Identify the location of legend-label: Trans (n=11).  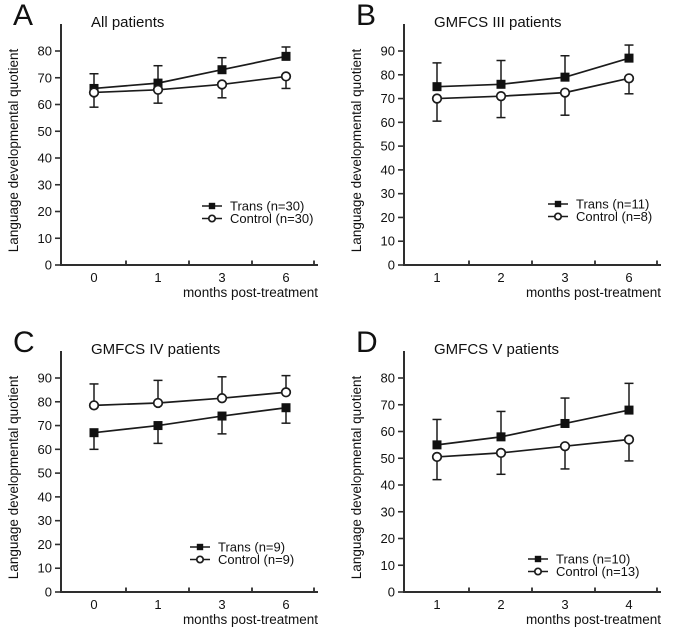
(612, 203).